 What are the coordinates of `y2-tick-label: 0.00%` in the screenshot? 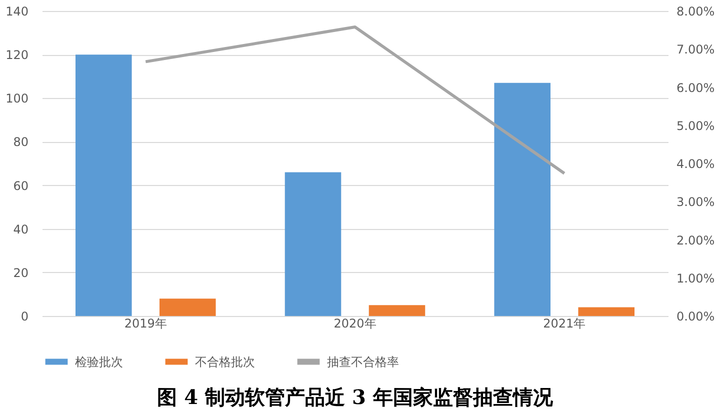 It's located at (695, 317).